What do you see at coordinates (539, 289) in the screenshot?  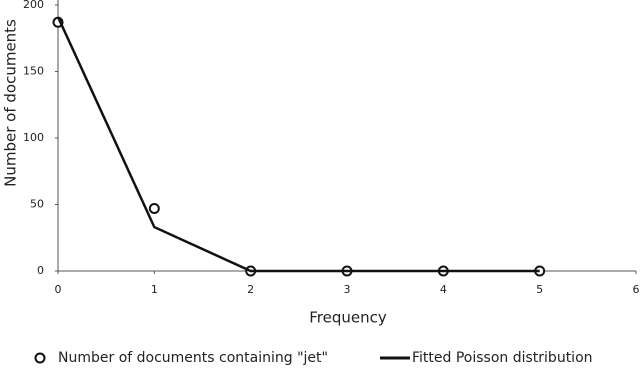 I see `x-tick-label: 5` at bounding box center [539, 289].